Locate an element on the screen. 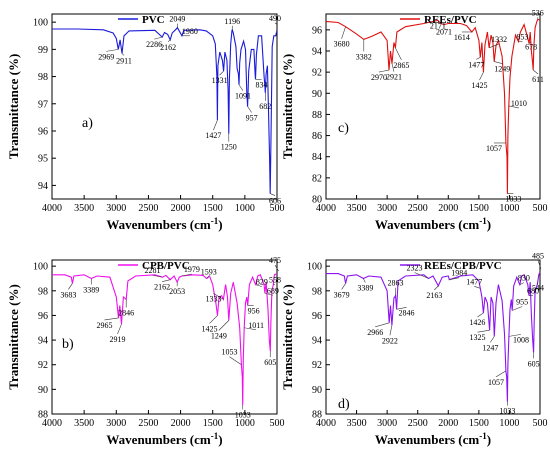  peak-label: 682 is located at coordinates (265, 106).